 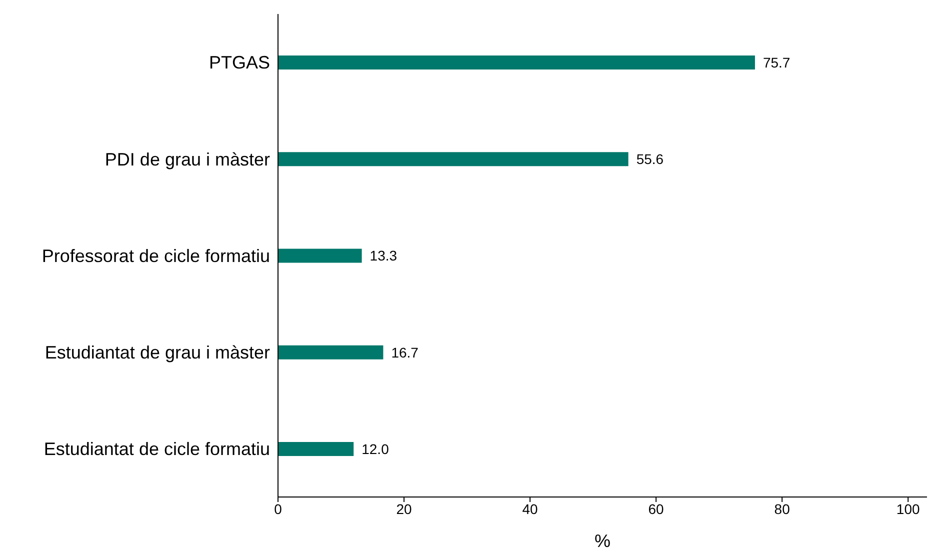 I want to click on y-tick-label: PTGAS, so click(x=239, y=62).